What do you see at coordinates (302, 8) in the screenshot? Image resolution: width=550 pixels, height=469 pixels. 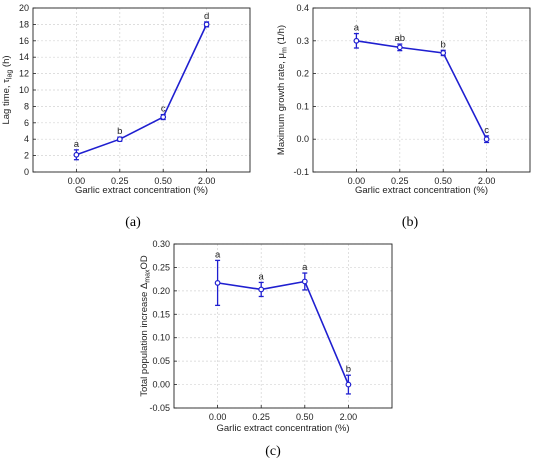 I see `y-tick-label: 0.4` at bounding box center [302, 8].